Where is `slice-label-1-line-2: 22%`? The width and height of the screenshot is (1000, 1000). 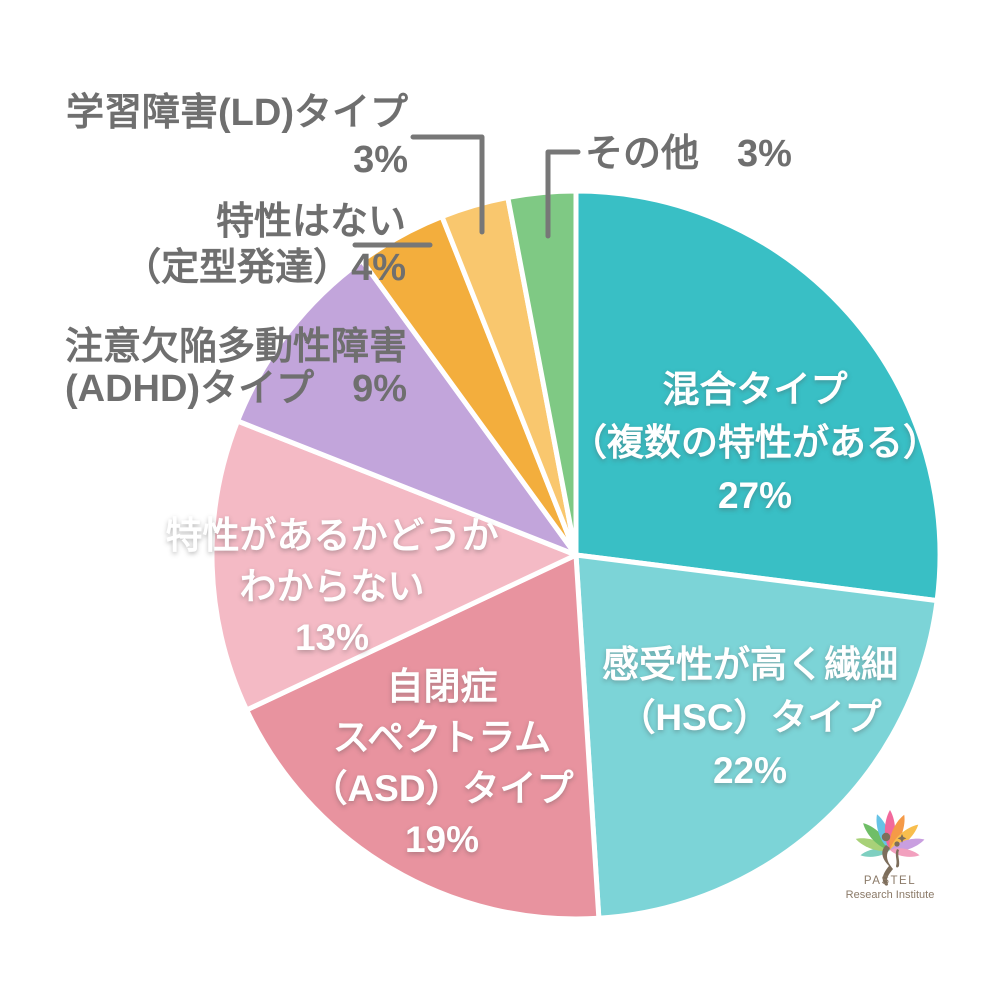 slice-label-1-line-2: 22% is located at coordinates (750, 770).